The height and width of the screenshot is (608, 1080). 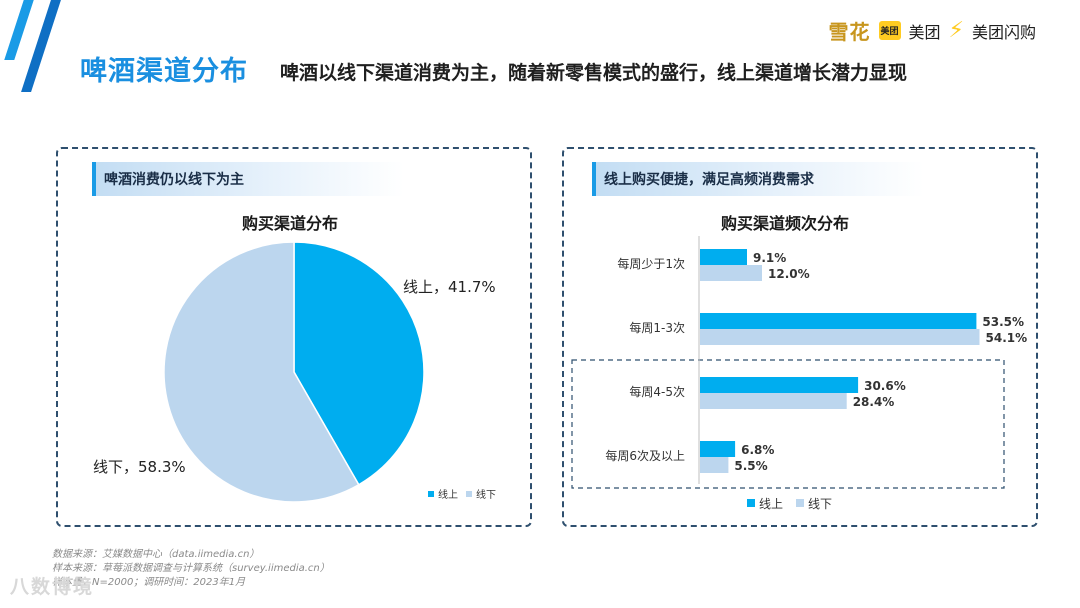 What do you see at coordinates (359, 363) in the screenshot?
I see `pie-slice-online` at bounding box center [359, 363].